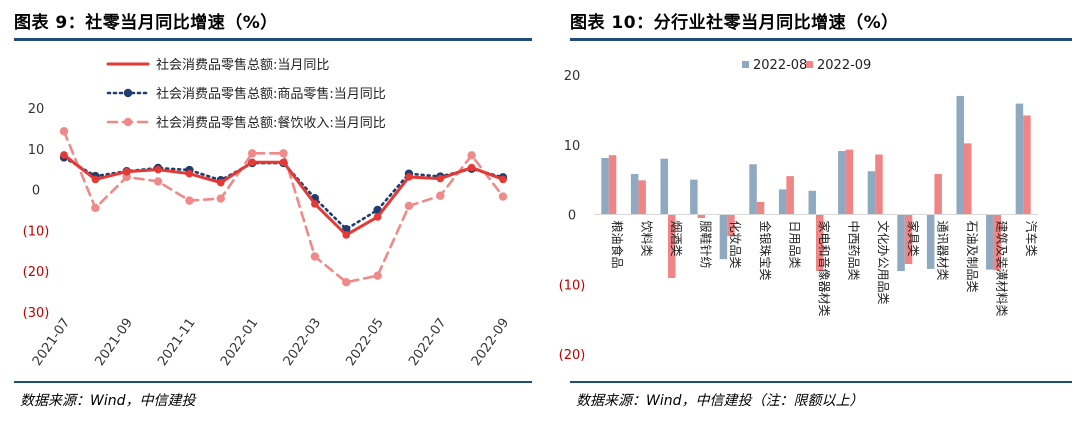 The width and height of the screenshot is (1080, 423). Describe the element at coordinates (646, 239) in the screenshot. I see `category-label: 饮料类` at that location.